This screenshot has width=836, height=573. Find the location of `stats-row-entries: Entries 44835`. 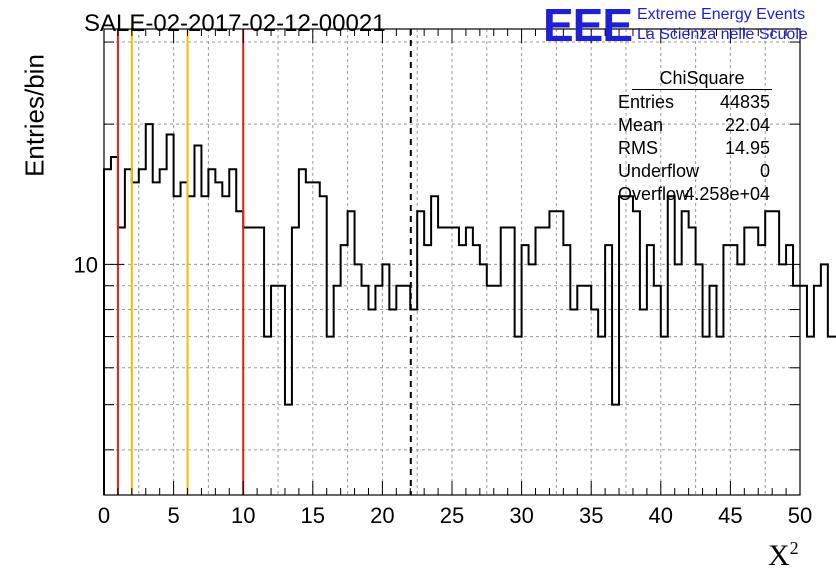

stats-row-entries: Entries 44835 is located at coordinates (692, 103).